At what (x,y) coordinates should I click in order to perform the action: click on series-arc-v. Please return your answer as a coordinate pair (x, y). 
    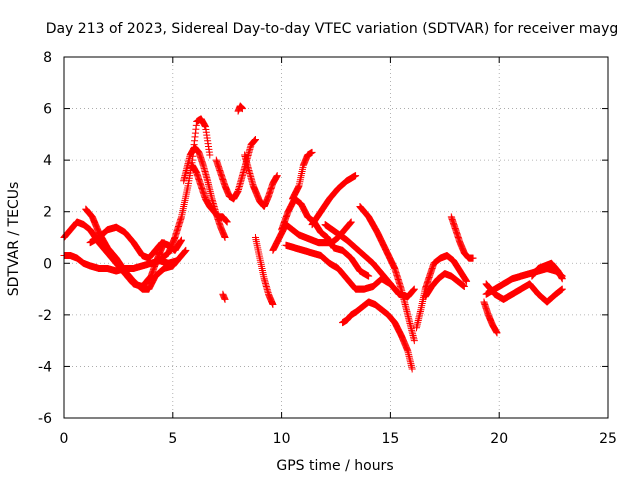
    Looking at the image, I should click on (444, 285).